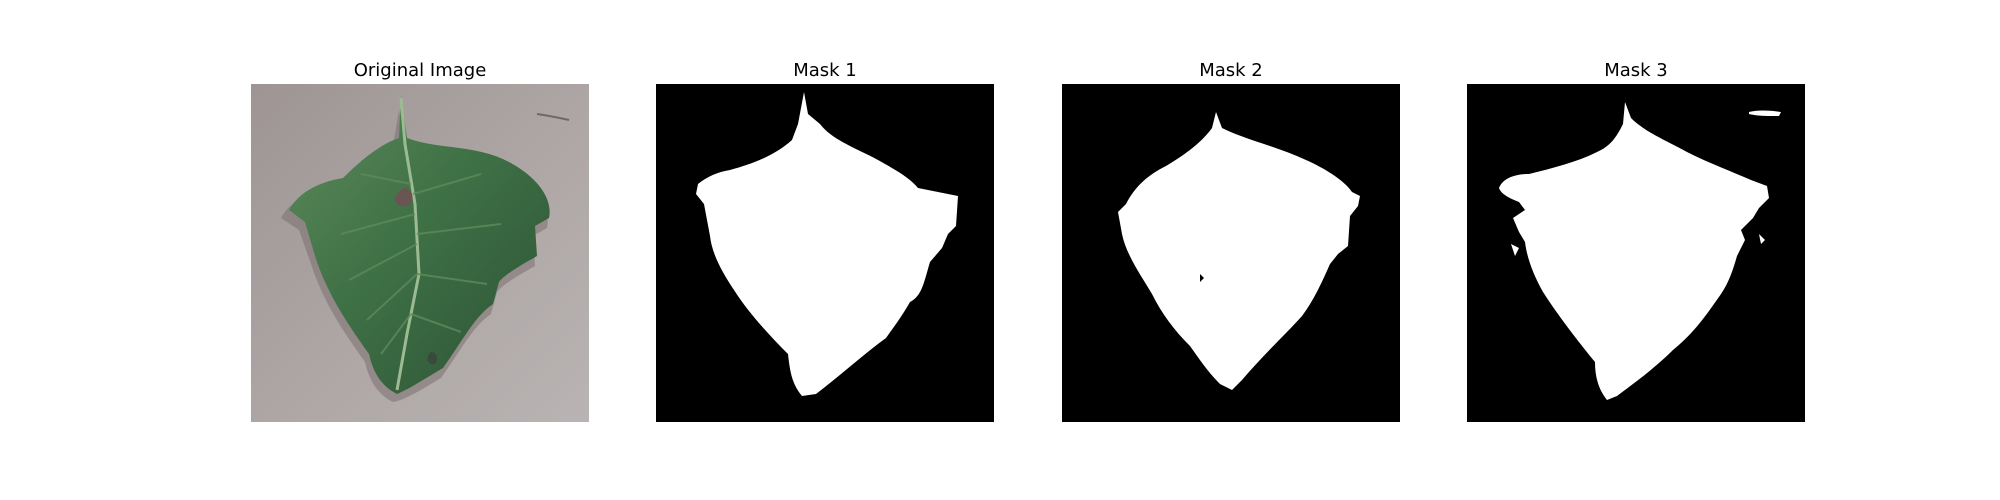  I want to click on mask-1-fragment, so click(942, 238).